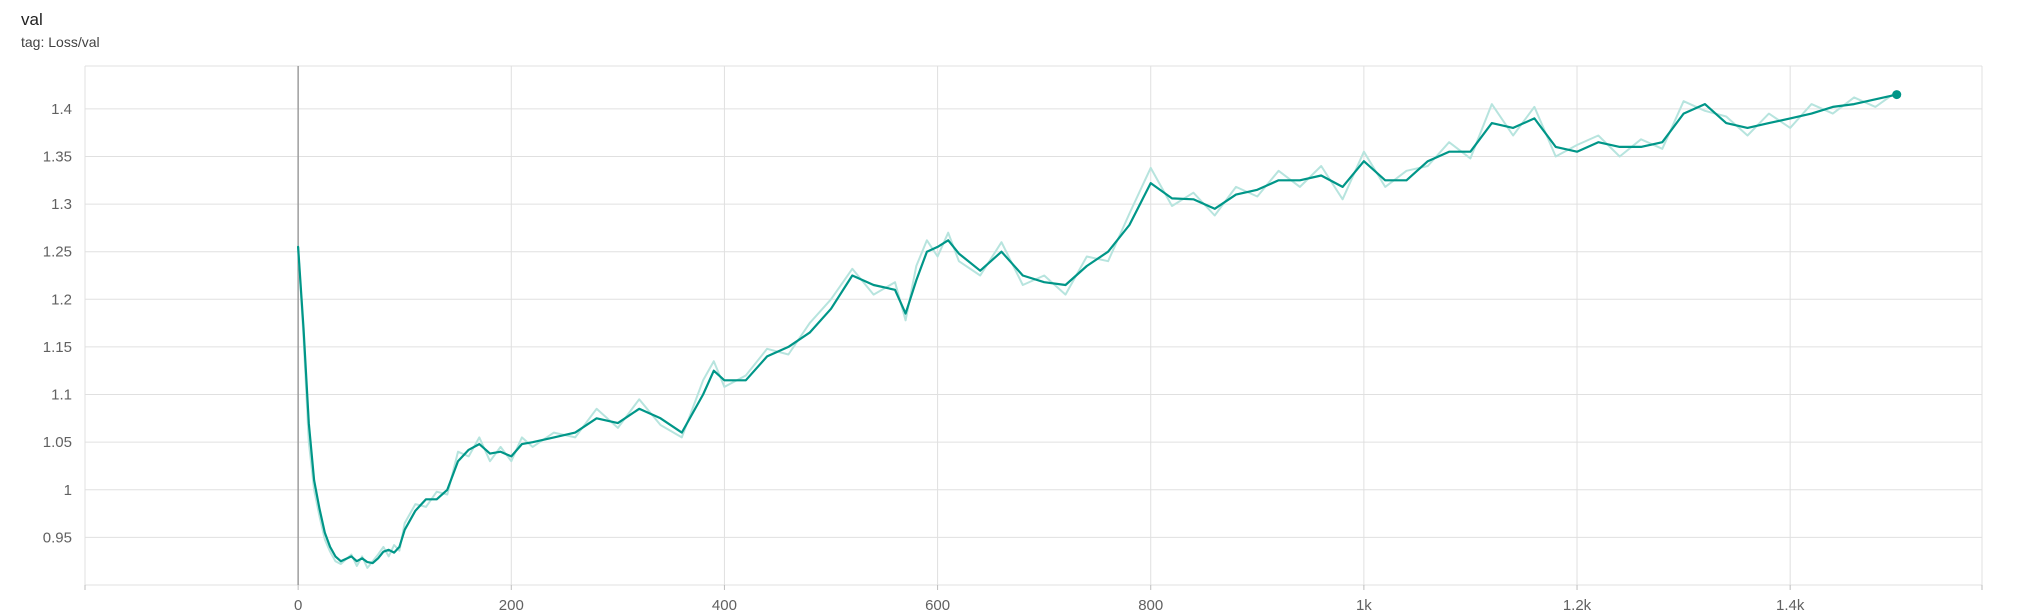 Image resolution: width=2029 pixels, height=614 pixels. I want to click on y-tick-label: 1.4, so click(61, 109).